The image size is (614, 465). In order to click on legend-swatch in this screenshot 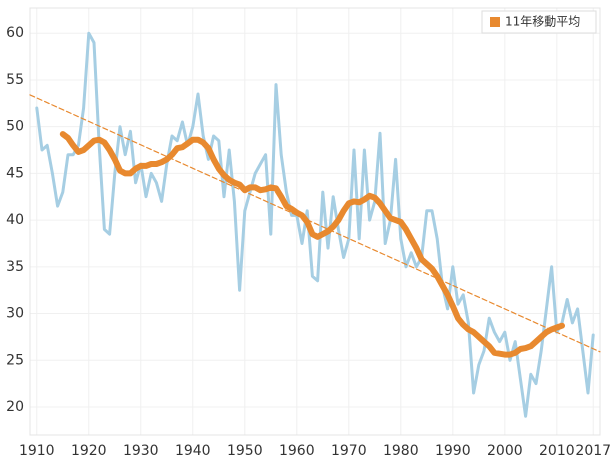, I will do `click(495, 22)`.